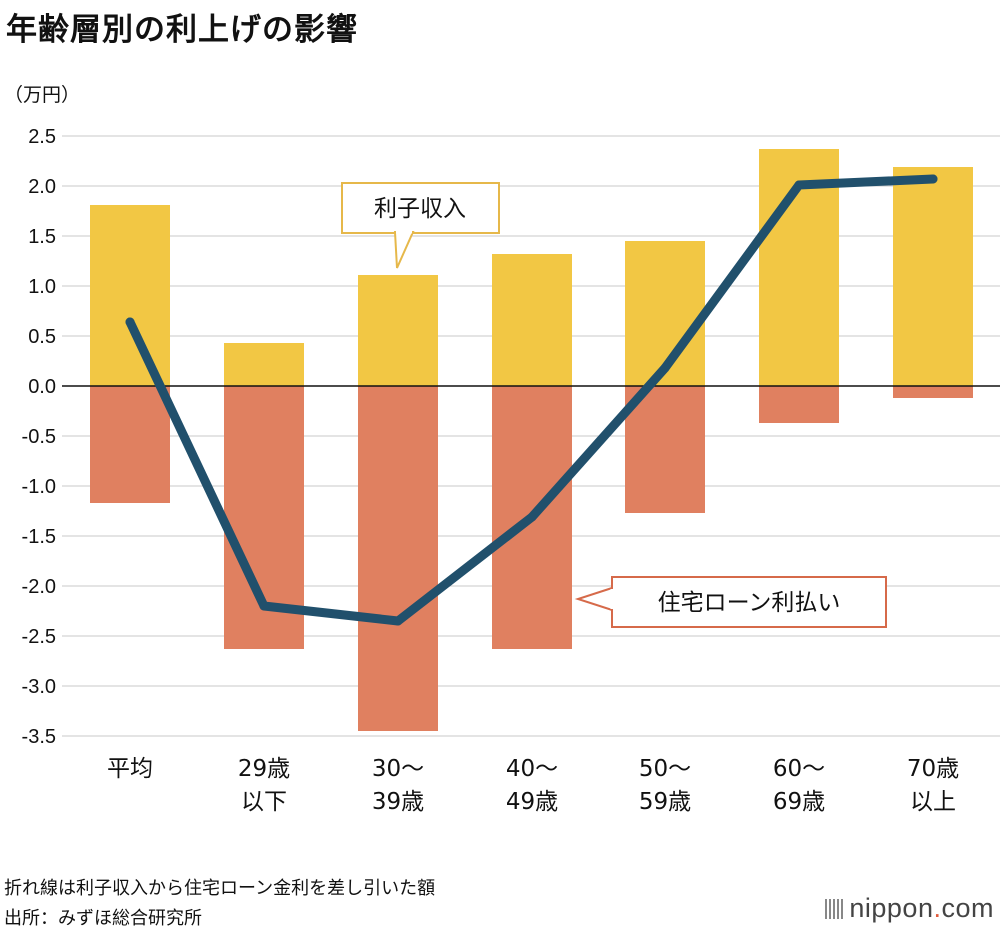 The image size is (1000, 938). What do you see at coordinates (799, 785) in the screenshot?
I see `x-category-label: 60～ 69歳` at bounding box center [799, 785].